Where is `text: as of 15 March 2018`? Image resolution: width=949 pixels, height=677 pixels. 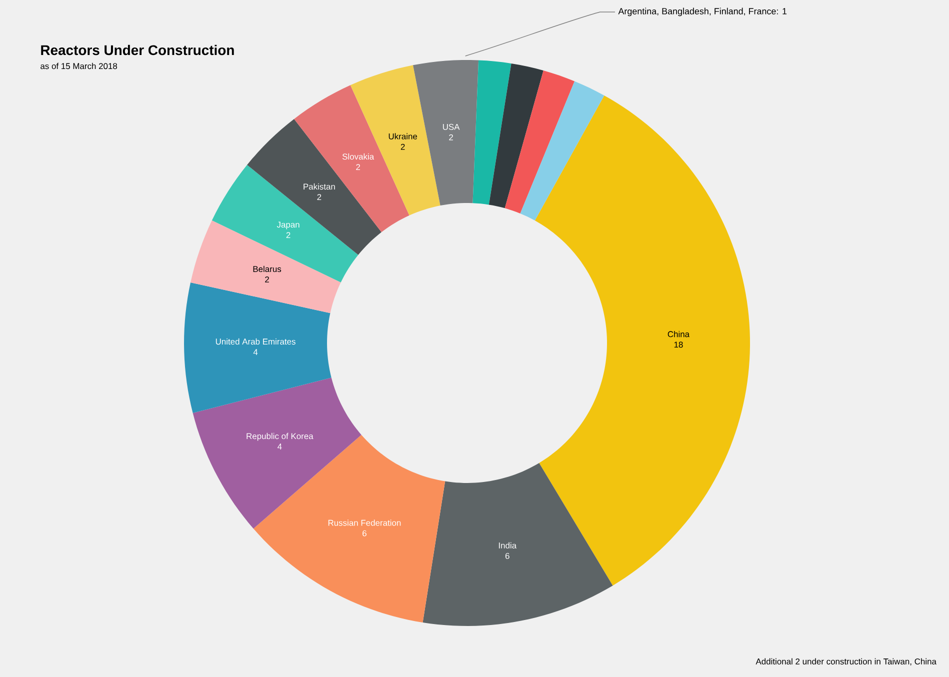
text: as of 15 March 2018 is located at coordinates (79, 66).